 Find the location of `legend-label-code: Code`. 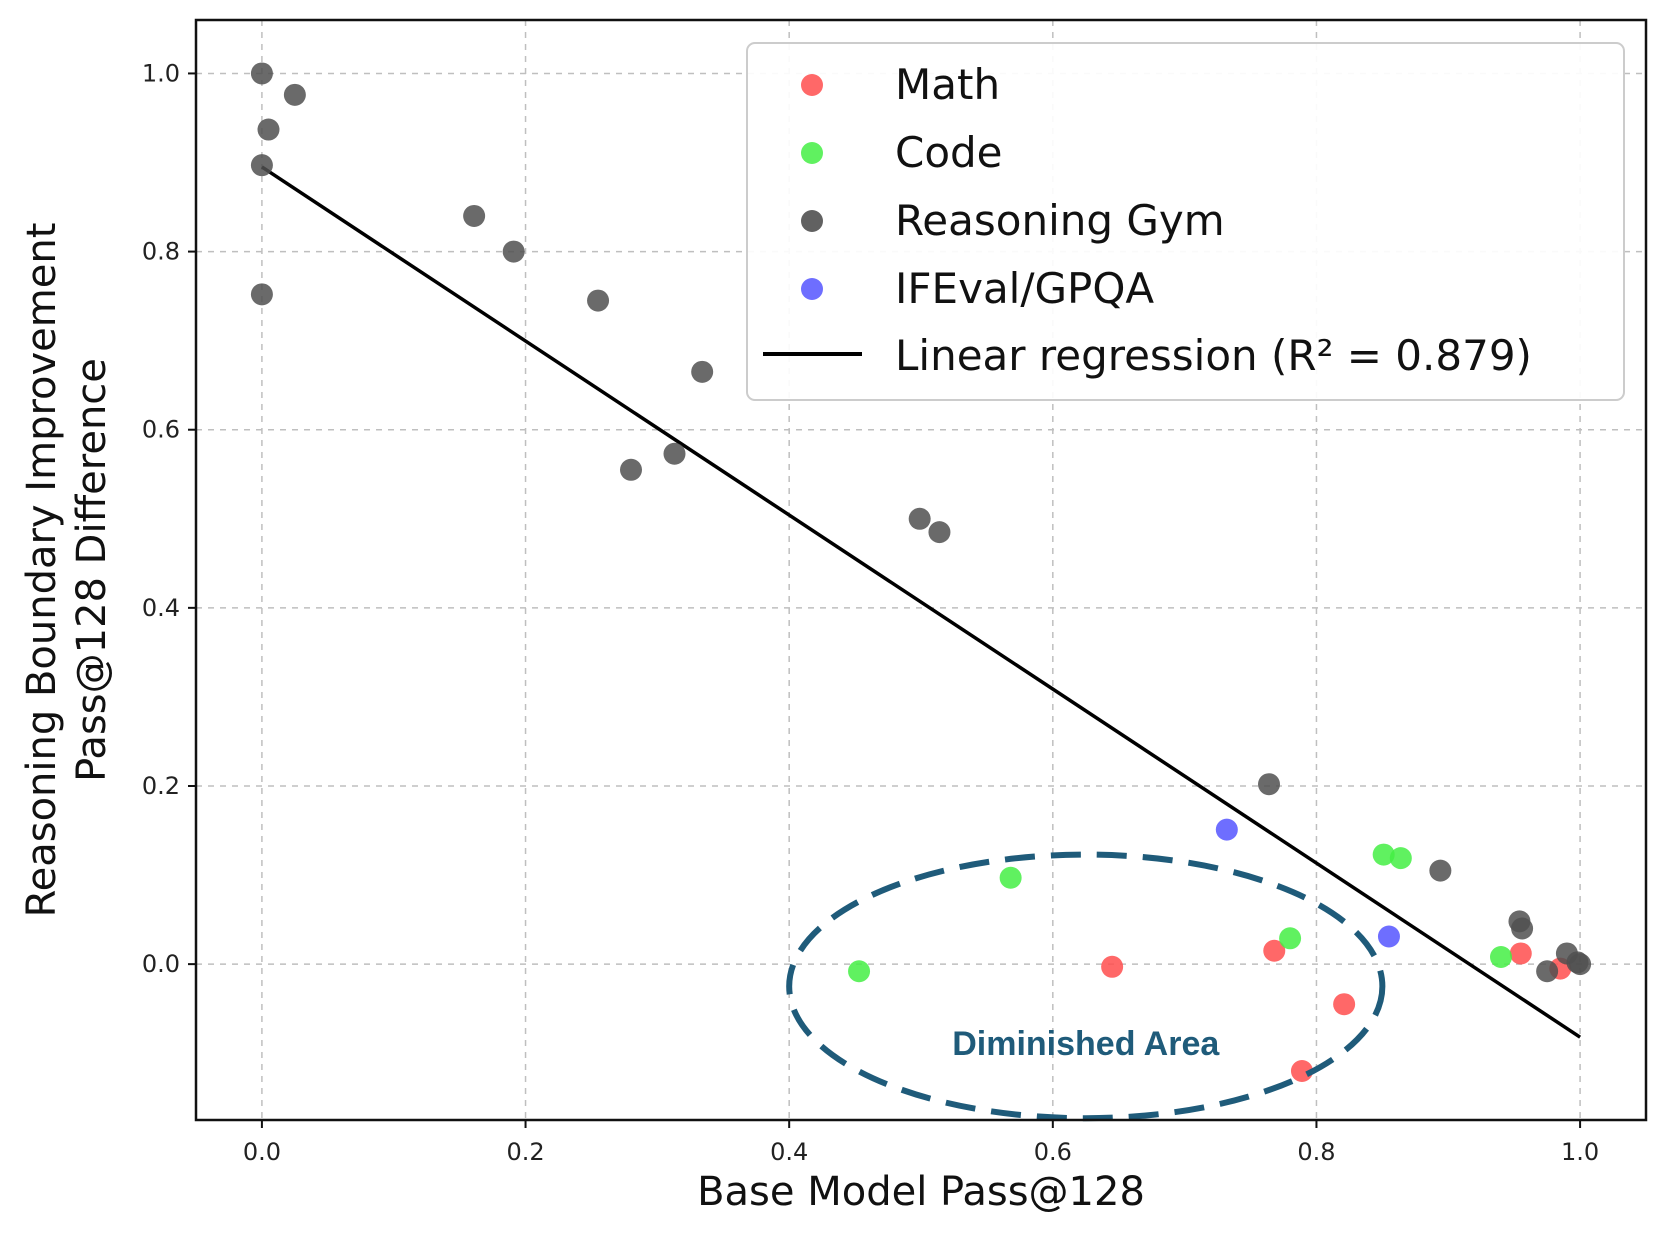

legend-label-code: Code is located at coordinates (949, 152).